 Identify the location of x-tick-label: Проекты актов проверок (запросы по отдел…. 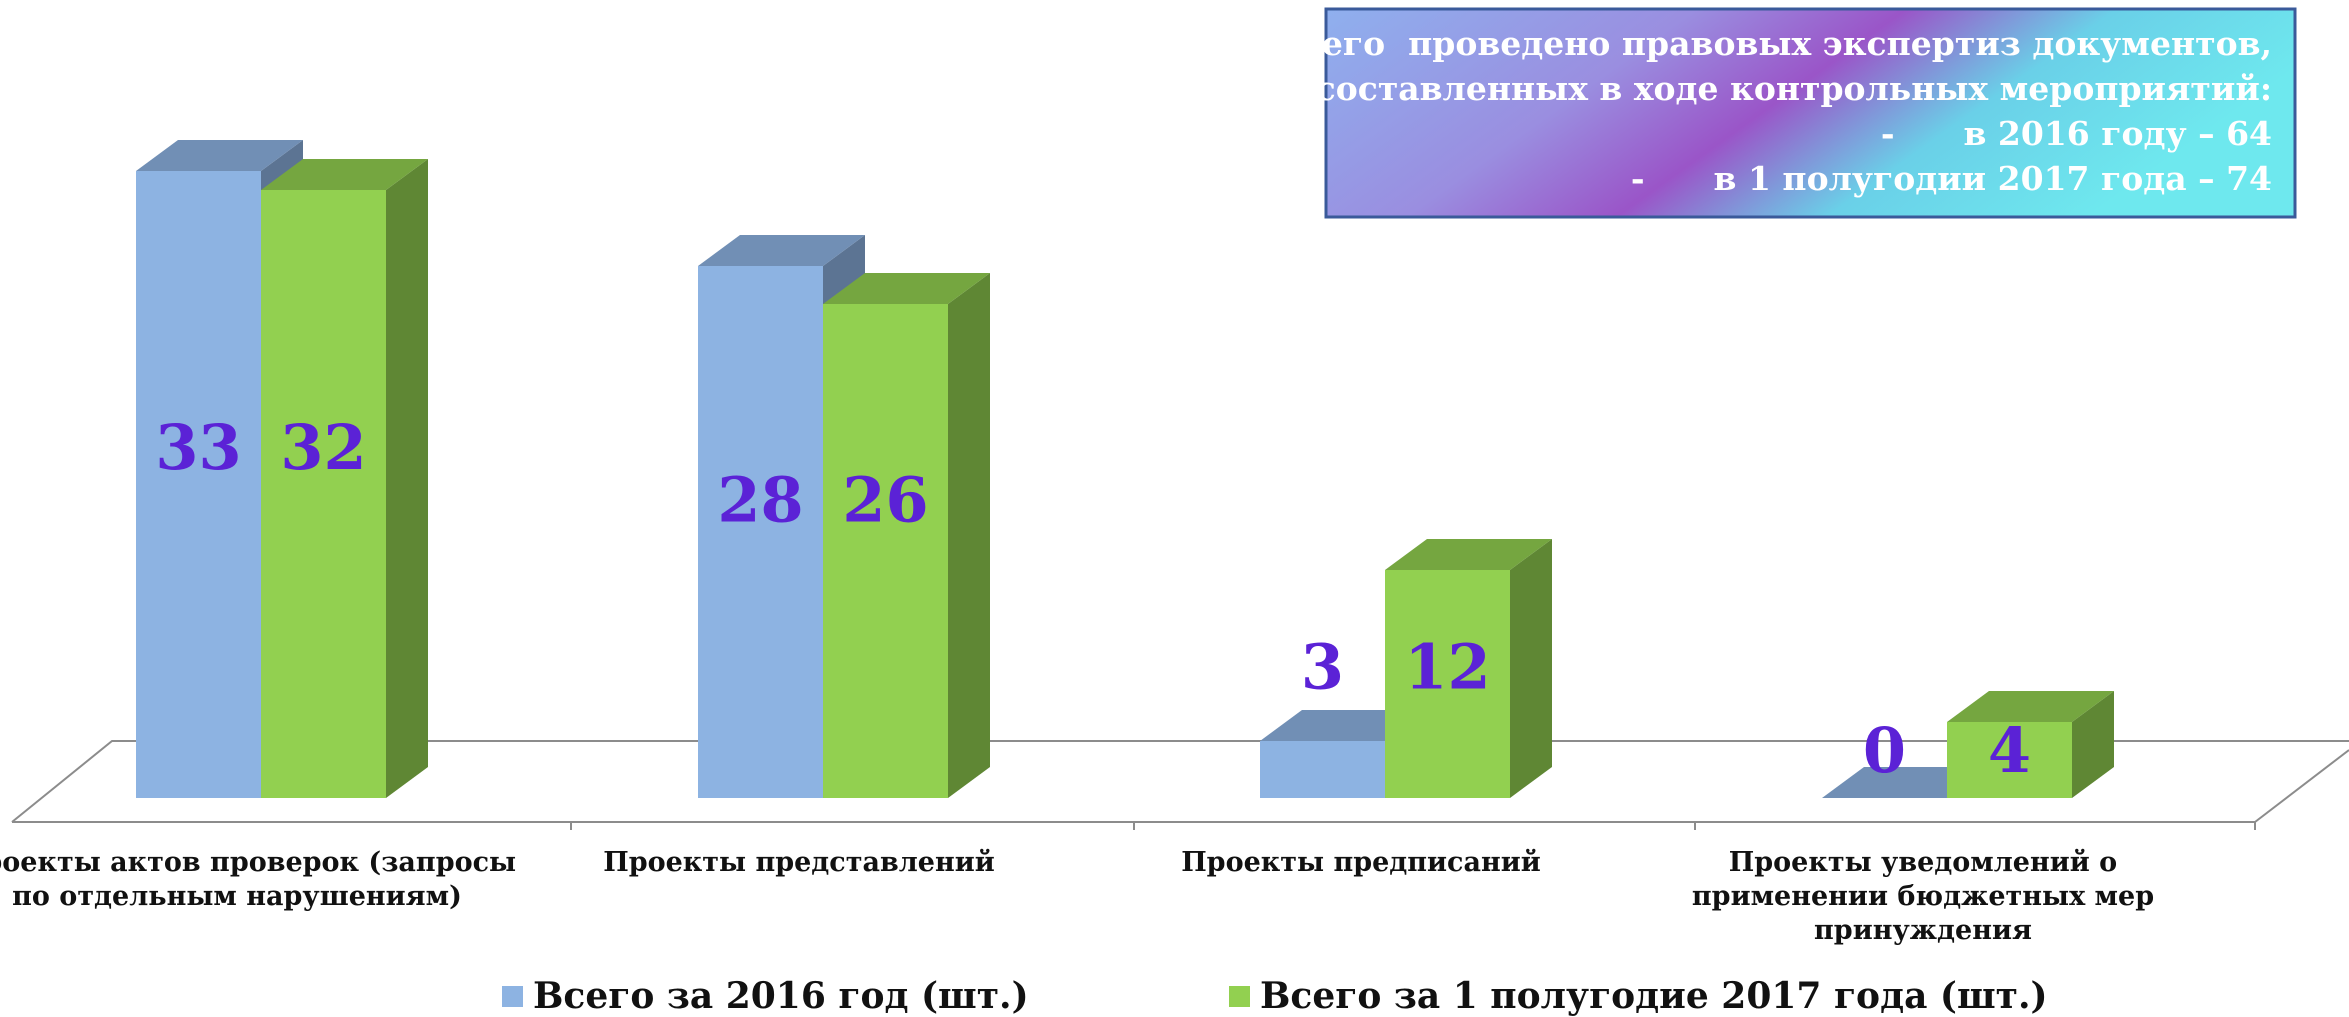
(258, 879).